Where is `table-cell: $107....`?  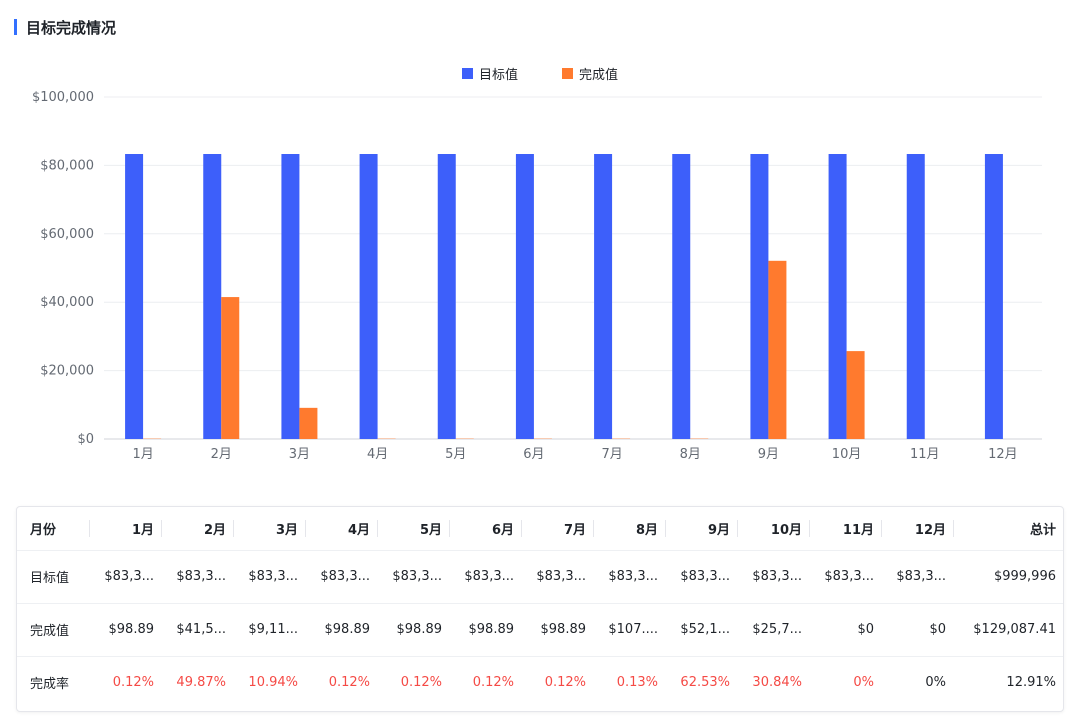 table-cell: $107.... is located at coordinates (633, 629).